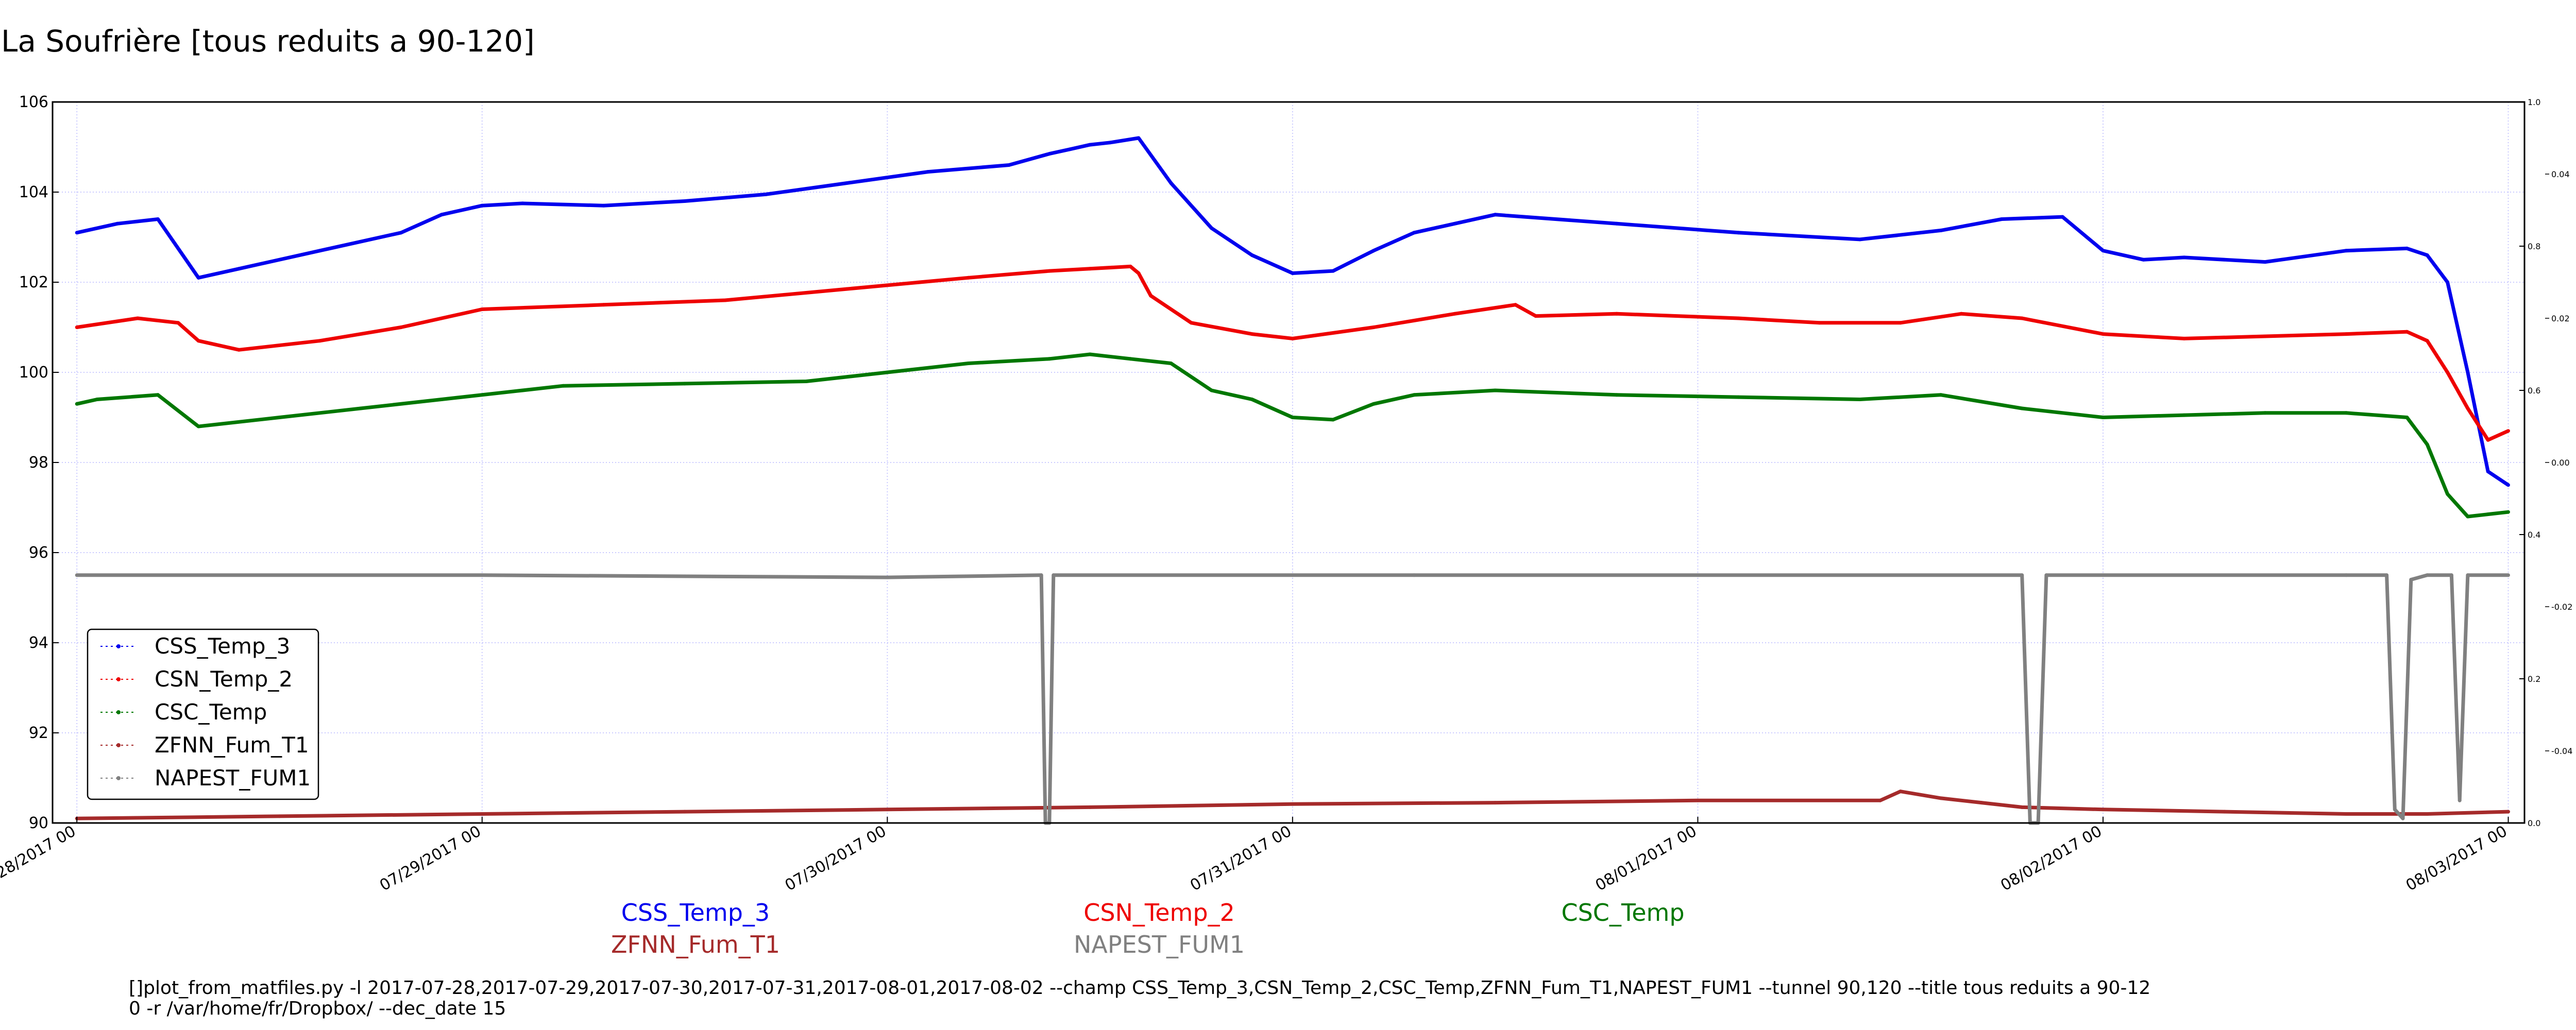 The height and width of the screenshot is (1030, 2576). What do you see at coordinates (33, 192) in the screenshot?
I see `y-tick-label: 104` at bounding box center [33, 192].